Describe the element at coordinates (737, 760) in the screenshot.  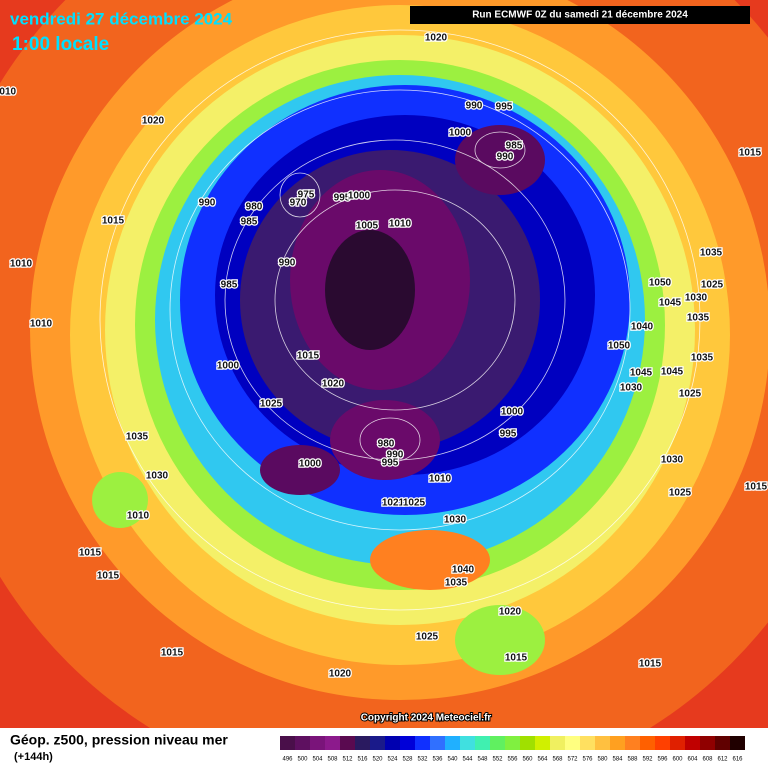
I see `colorbar-label: 616` at that location.